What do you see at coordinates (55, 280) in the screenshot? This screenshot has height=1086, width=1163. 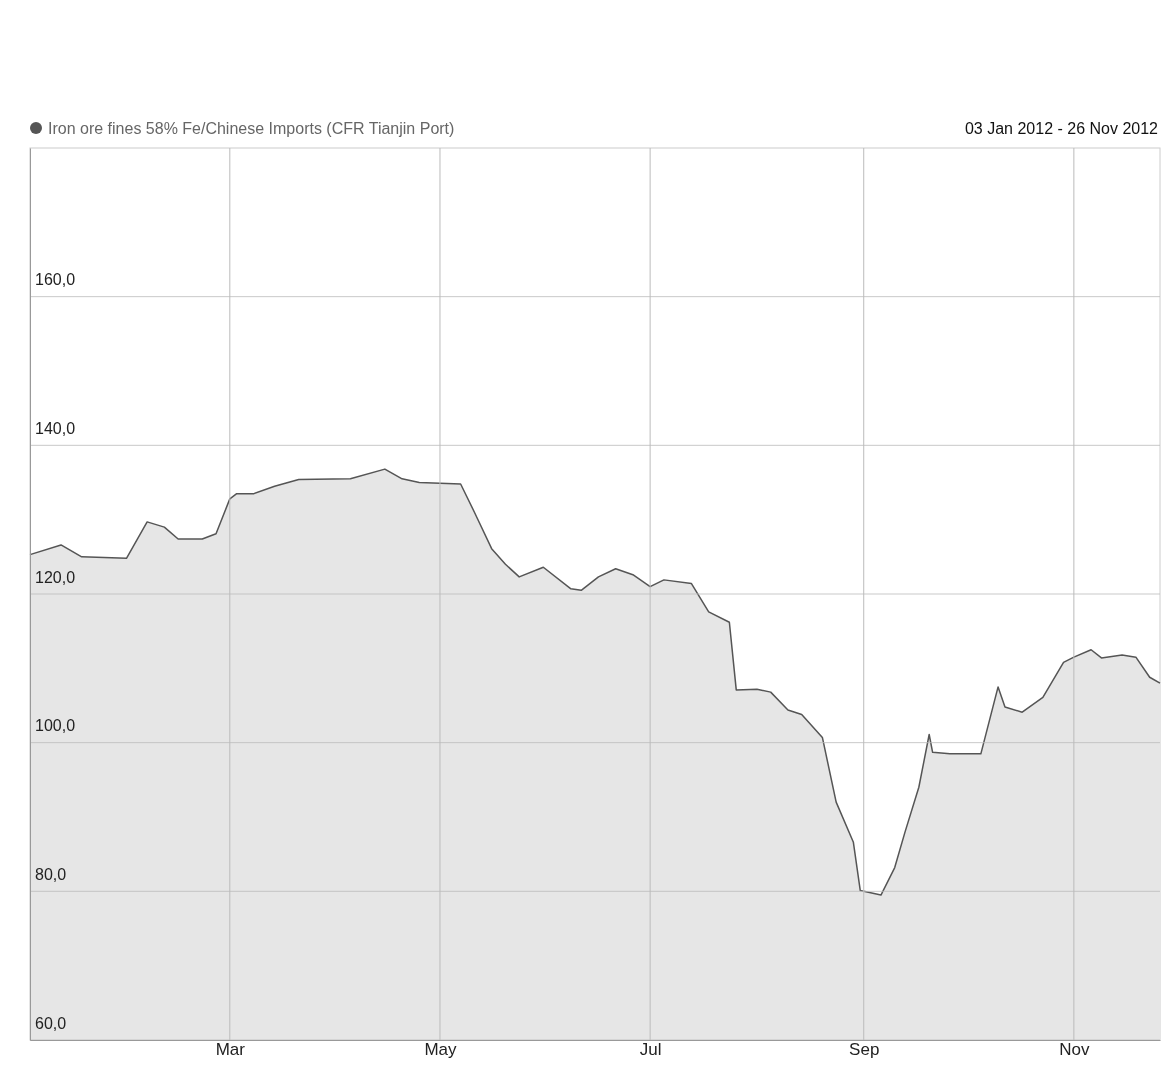 I see `y-tick-label: 160,0` at bounding box center [55, 280].